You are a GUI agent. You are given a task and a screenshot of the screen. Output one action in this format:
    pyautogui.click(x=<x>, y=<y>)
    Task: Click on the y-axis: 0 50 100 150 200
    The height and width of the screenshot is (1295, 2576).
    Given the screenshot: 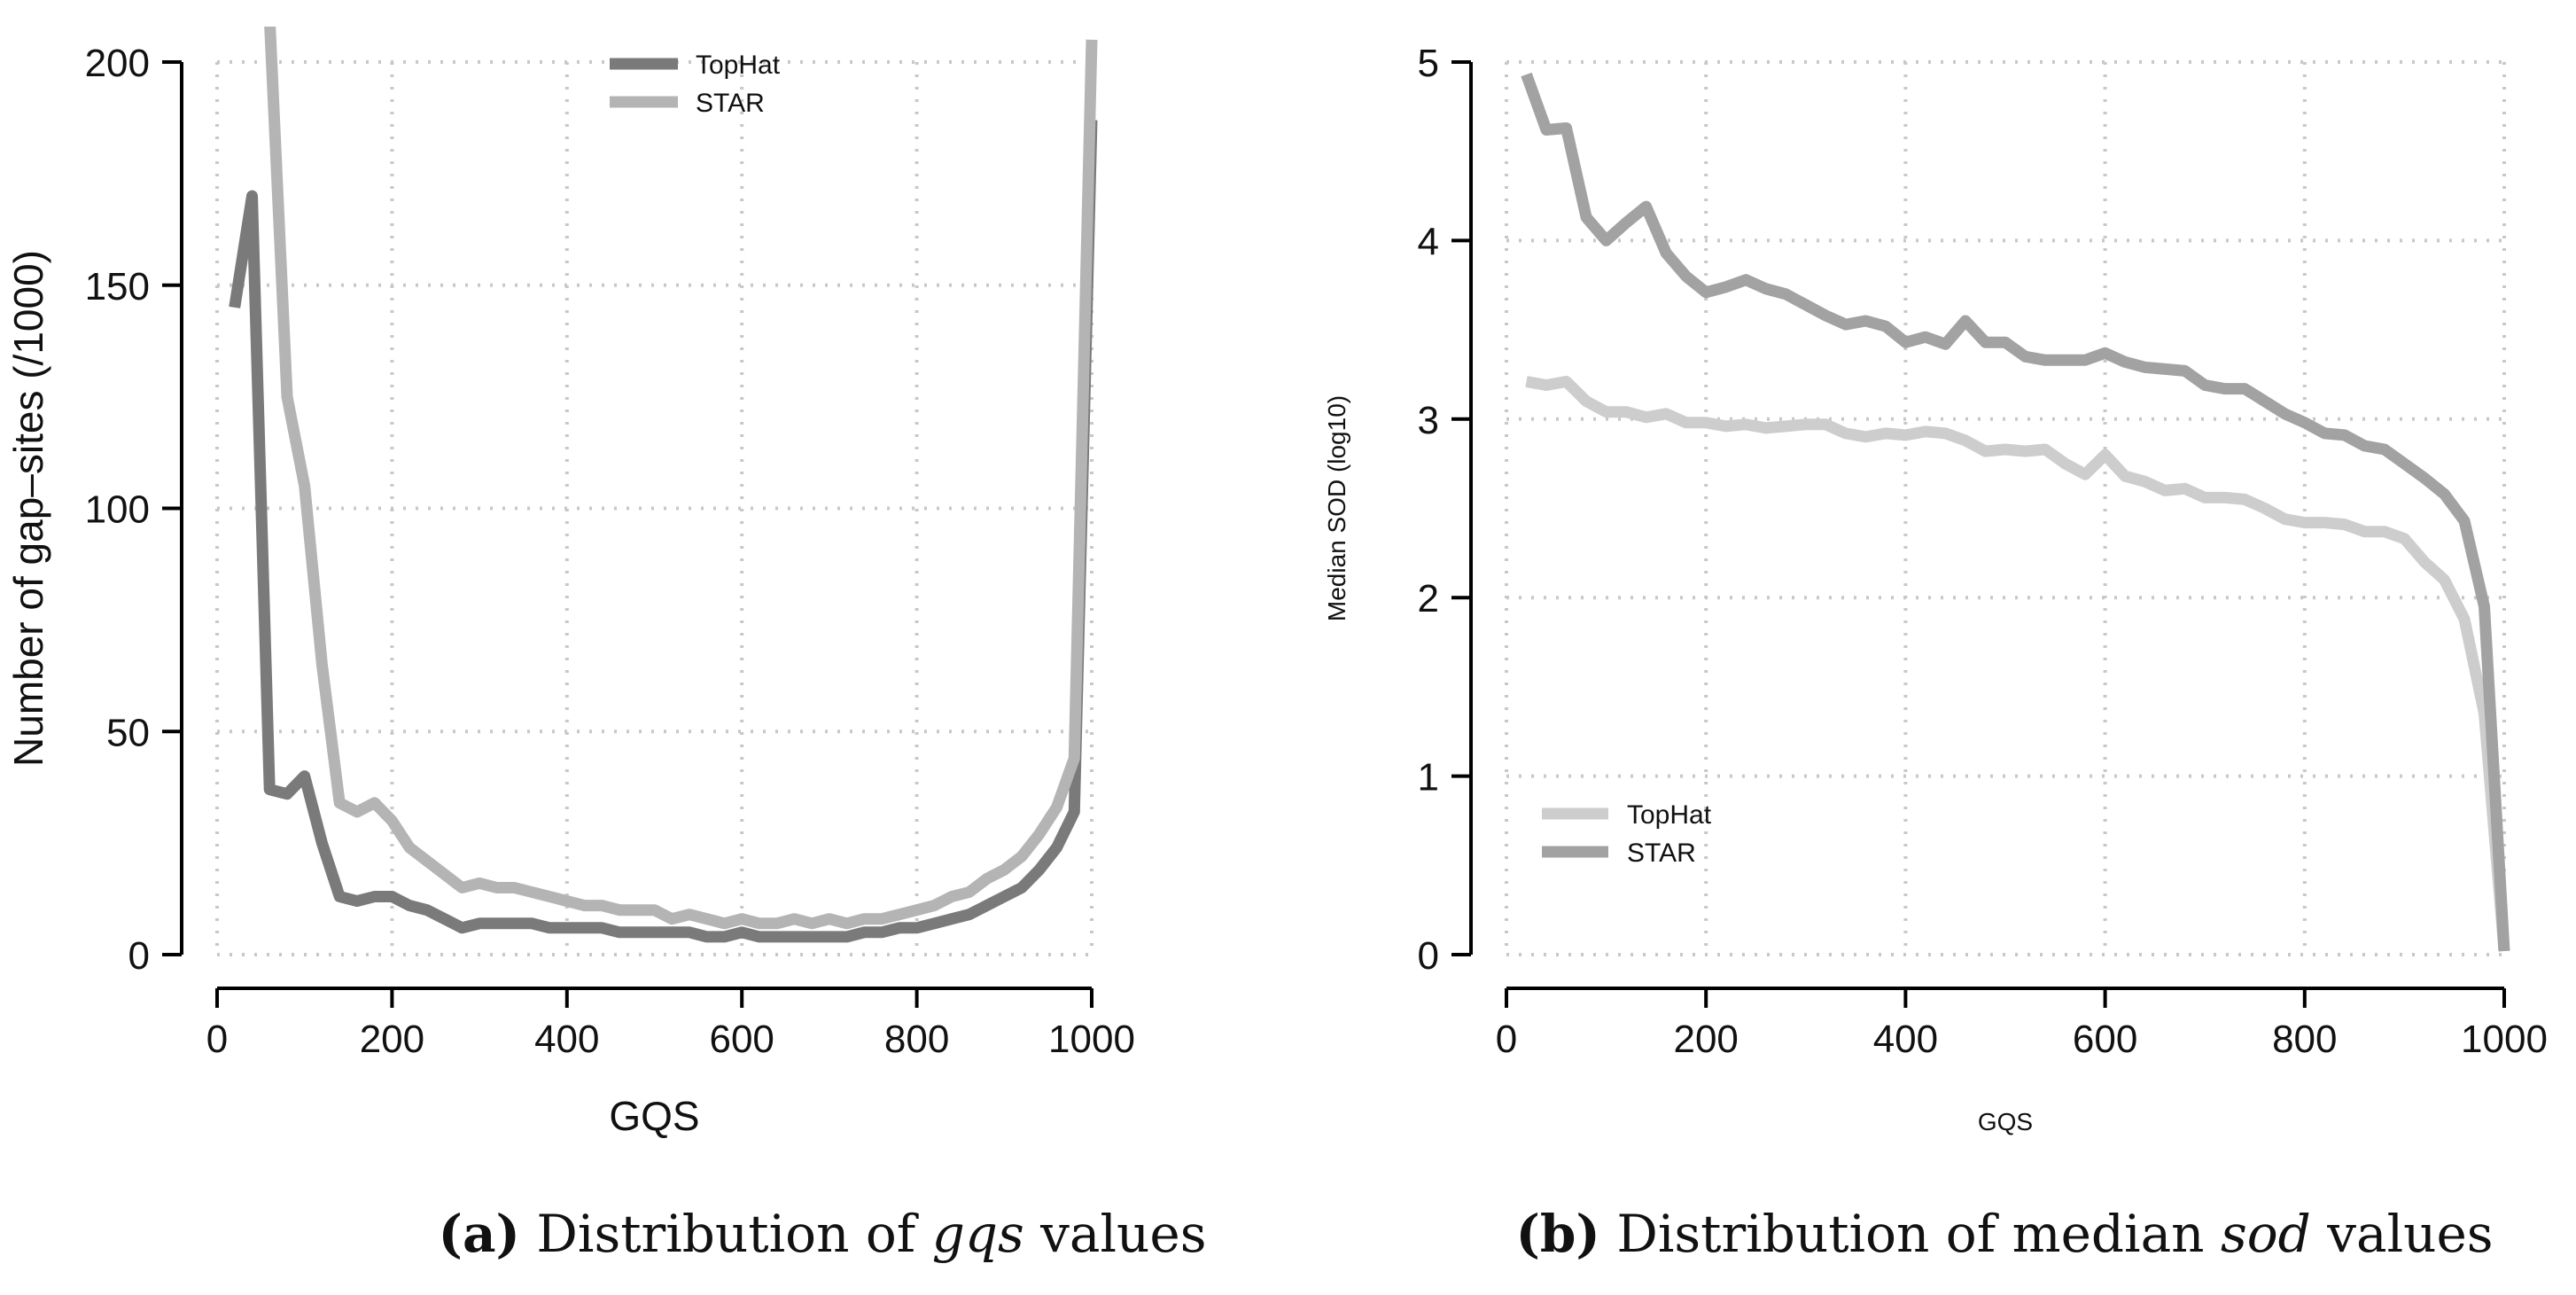 What is the action you would take?
    pyautogui.click(x=134, y=510)
    